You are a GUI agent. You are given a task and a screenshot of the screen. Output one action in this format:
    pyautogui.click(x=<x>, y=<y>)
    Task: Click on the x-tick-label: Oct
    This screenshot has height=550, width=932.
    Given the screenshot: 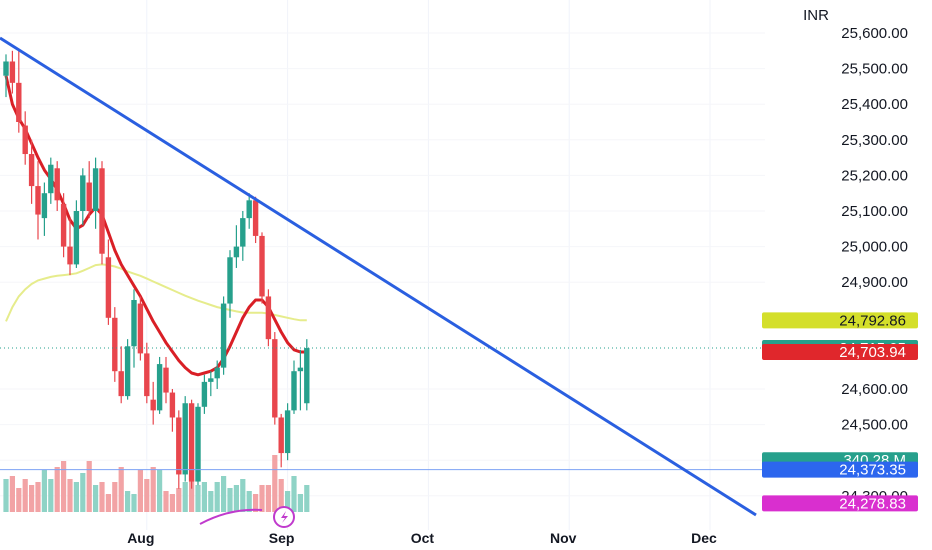 What is the action you would take?
    pyautogui.click(x=423, y=538)
    